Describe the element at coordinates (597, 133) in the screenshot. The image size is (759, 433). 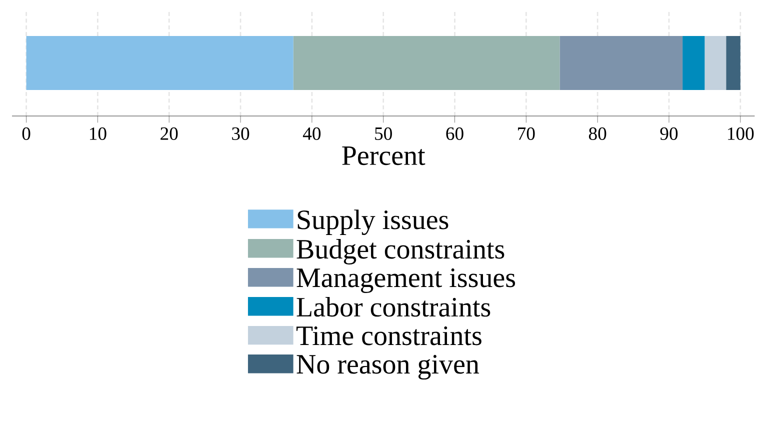
I see `x-tick-label: 80` at that location.